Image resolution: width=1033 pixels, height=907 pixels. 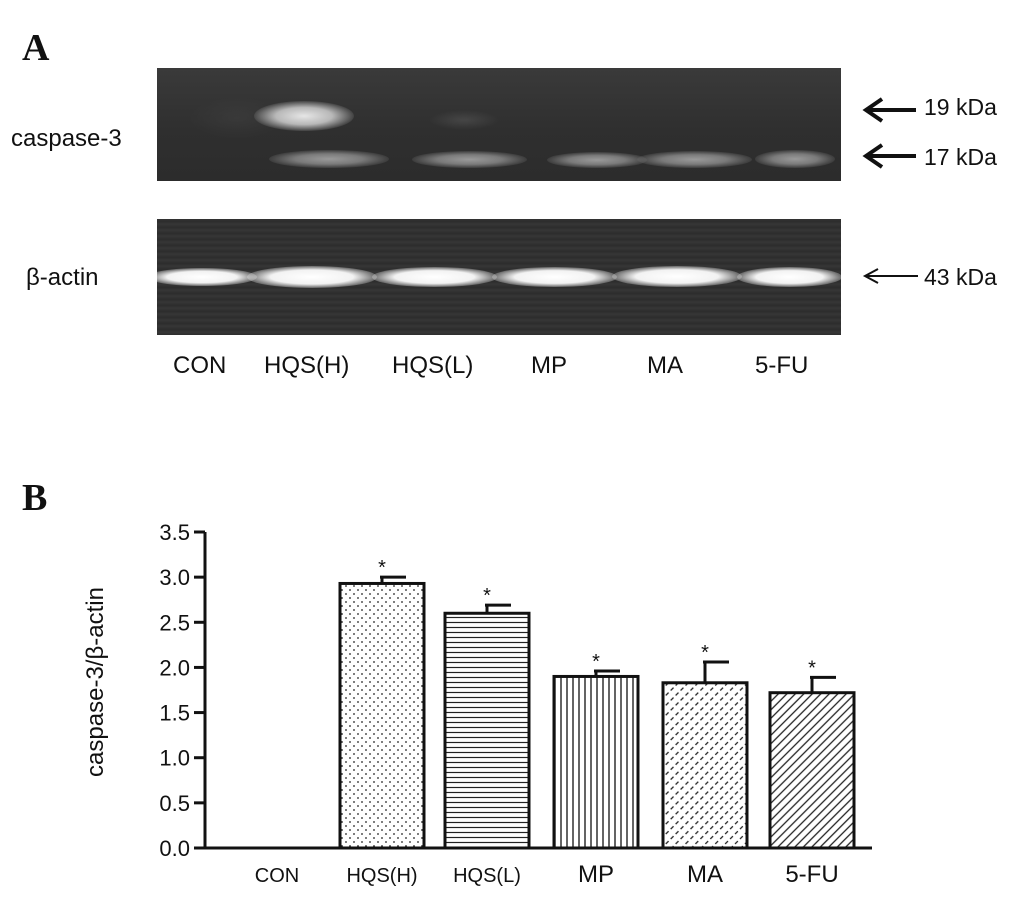 I want to click on bar-hqs-l, so click(x=487, y=730).